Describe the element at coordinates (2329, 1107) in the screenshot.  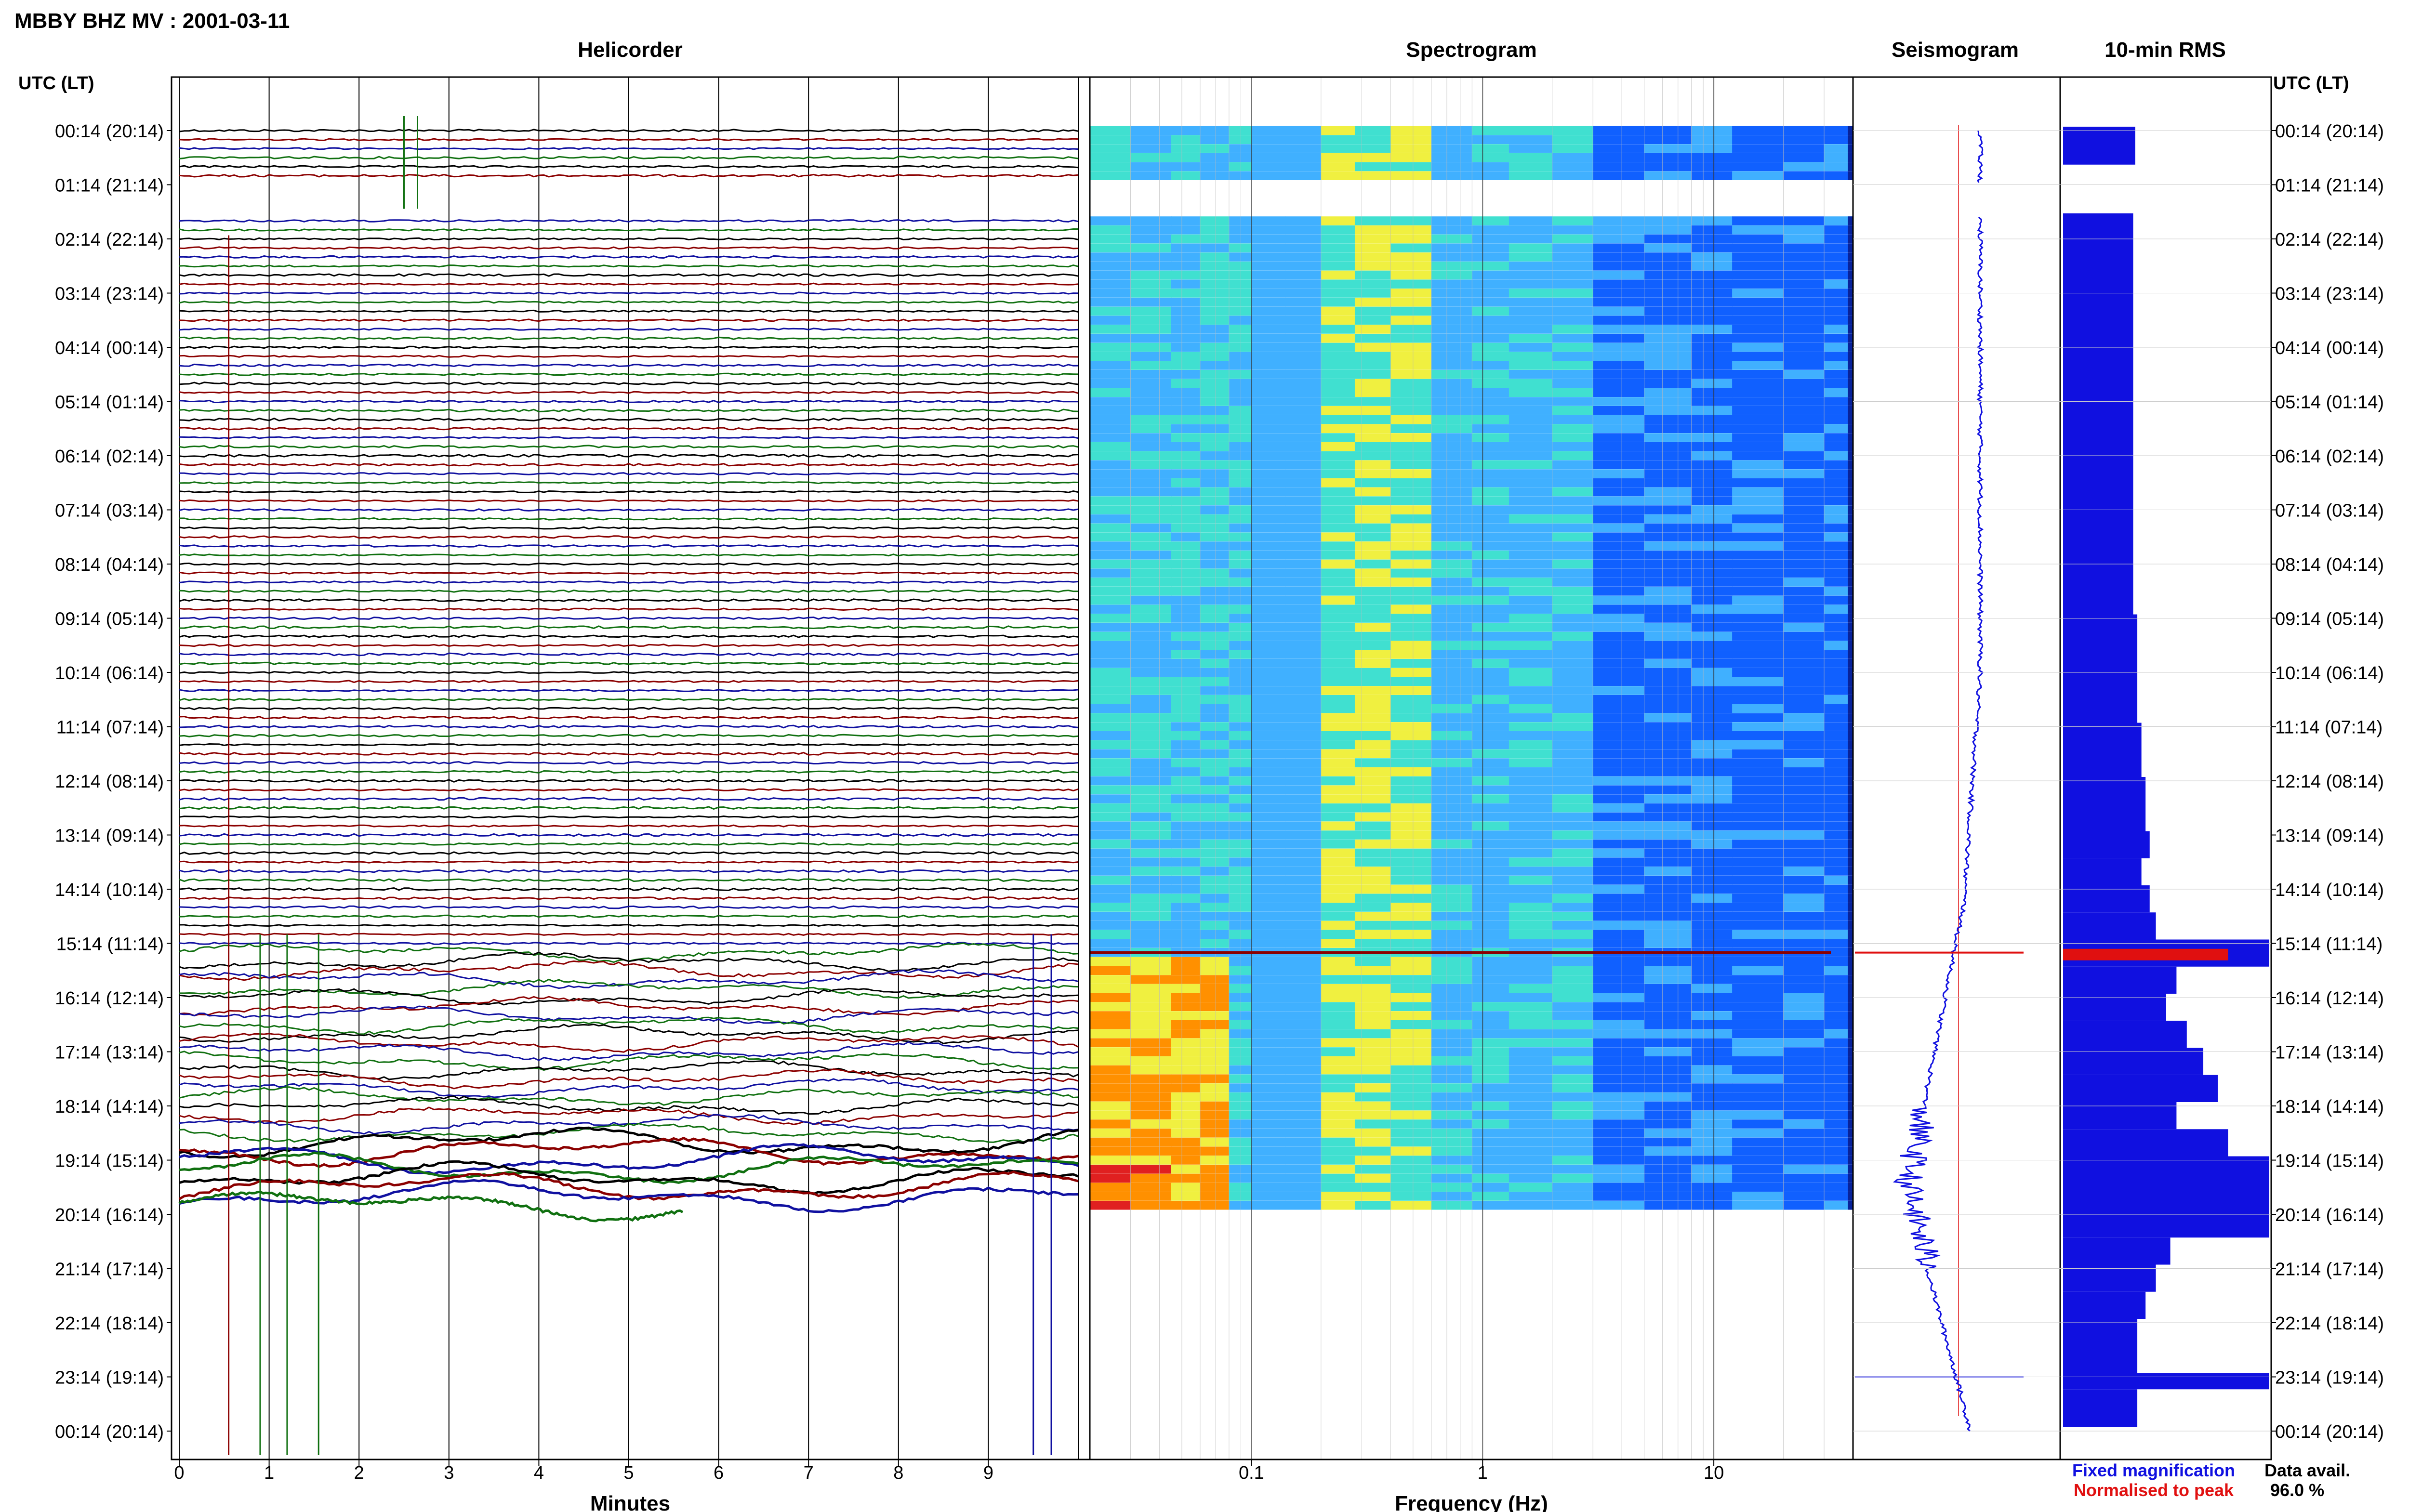
I see `time-tick-label-right: 18:14 (14:14)` at that location.